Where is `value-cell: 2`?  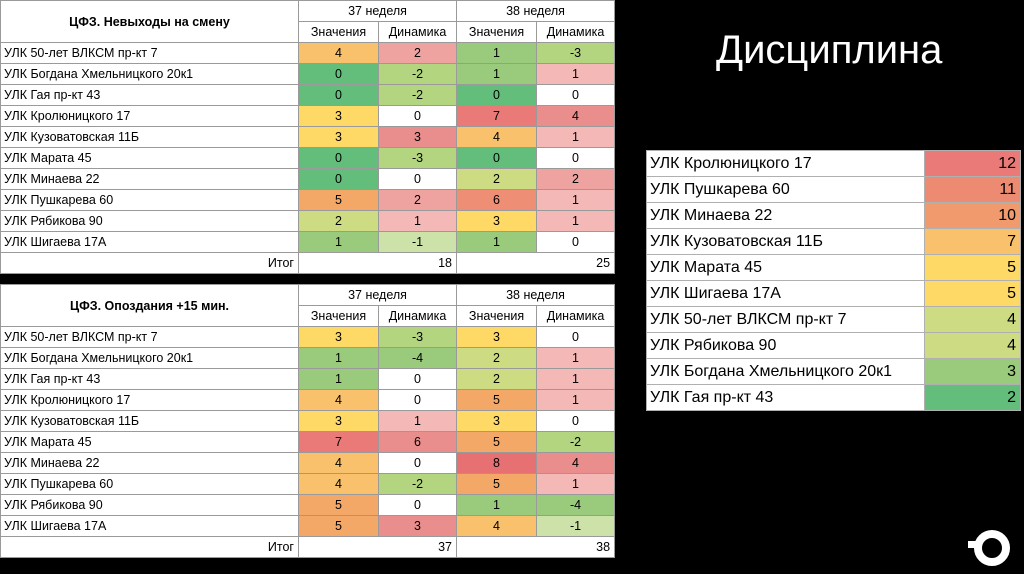
value-cell: 2 is located at coordinates (338, 221).